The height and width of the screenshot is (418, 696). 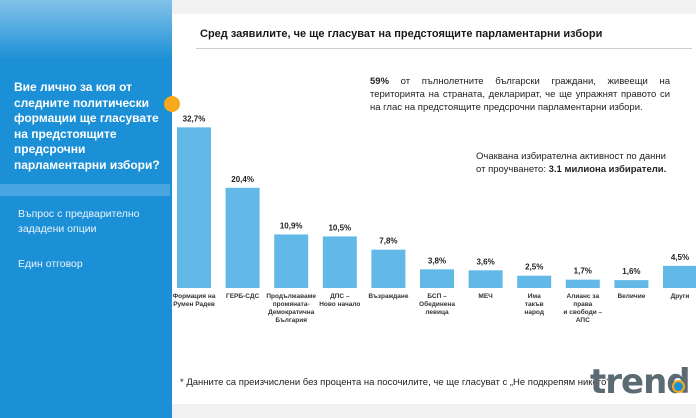 I want to click on bar-value-label: 4,5%, so click(x=680, y=257).